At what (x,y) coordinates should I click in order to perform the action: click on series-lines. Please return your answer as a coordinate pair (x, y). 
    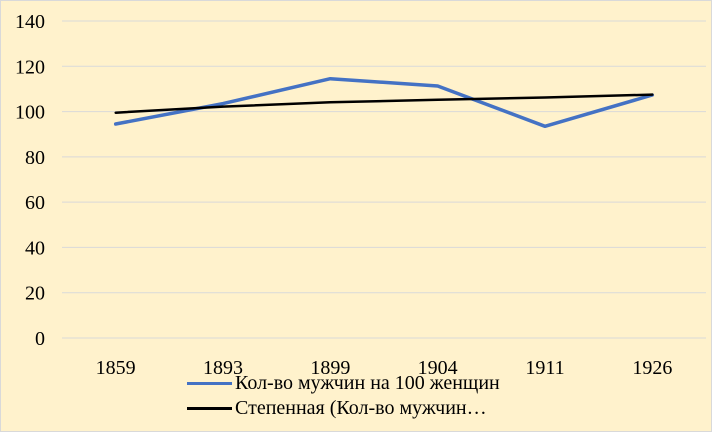
    Looking at the image, I should click on (384, 102).